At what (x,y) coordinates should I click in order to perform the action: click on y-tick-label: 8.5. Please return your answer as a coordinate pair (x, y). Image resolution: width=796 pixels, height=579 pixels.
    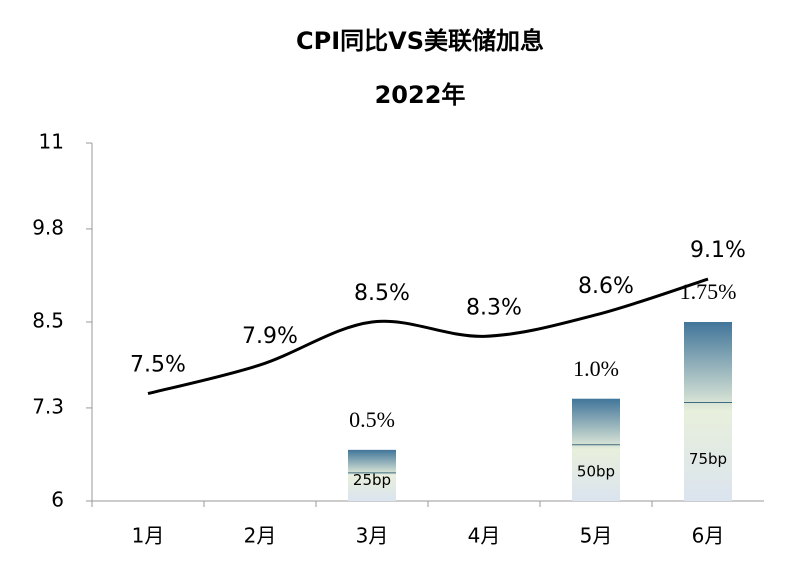
    Looking at the image, I should click on (48, 321).